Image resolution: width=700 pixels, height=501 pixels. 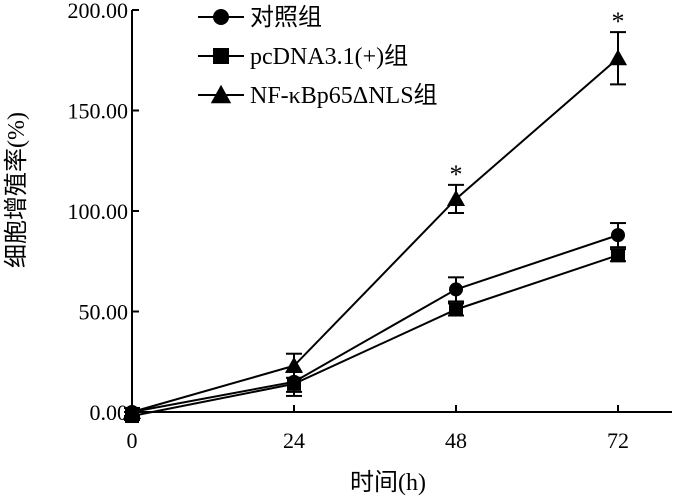 I want to click on legend-label: pcDNA3.1(+)组, so click(x=329, y=56).